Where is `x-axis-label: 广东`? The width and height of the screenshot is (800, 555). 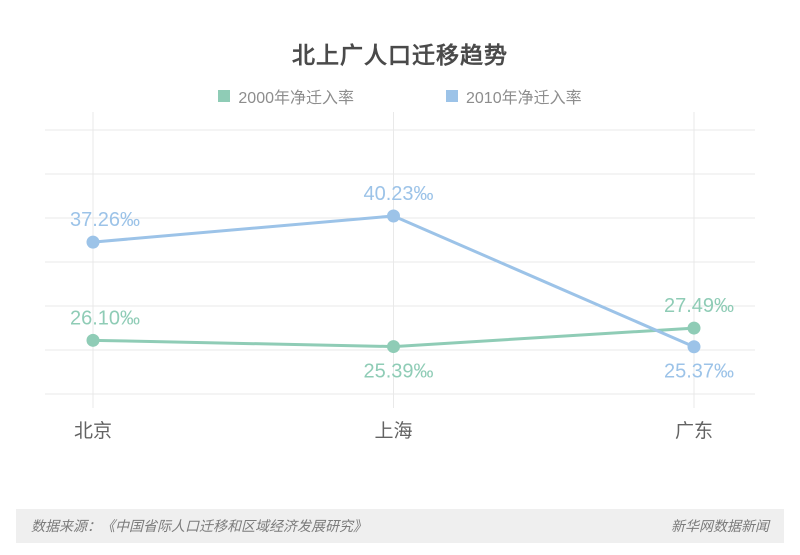 x-axis-label: 广东 is located at coordinates (694, 431).